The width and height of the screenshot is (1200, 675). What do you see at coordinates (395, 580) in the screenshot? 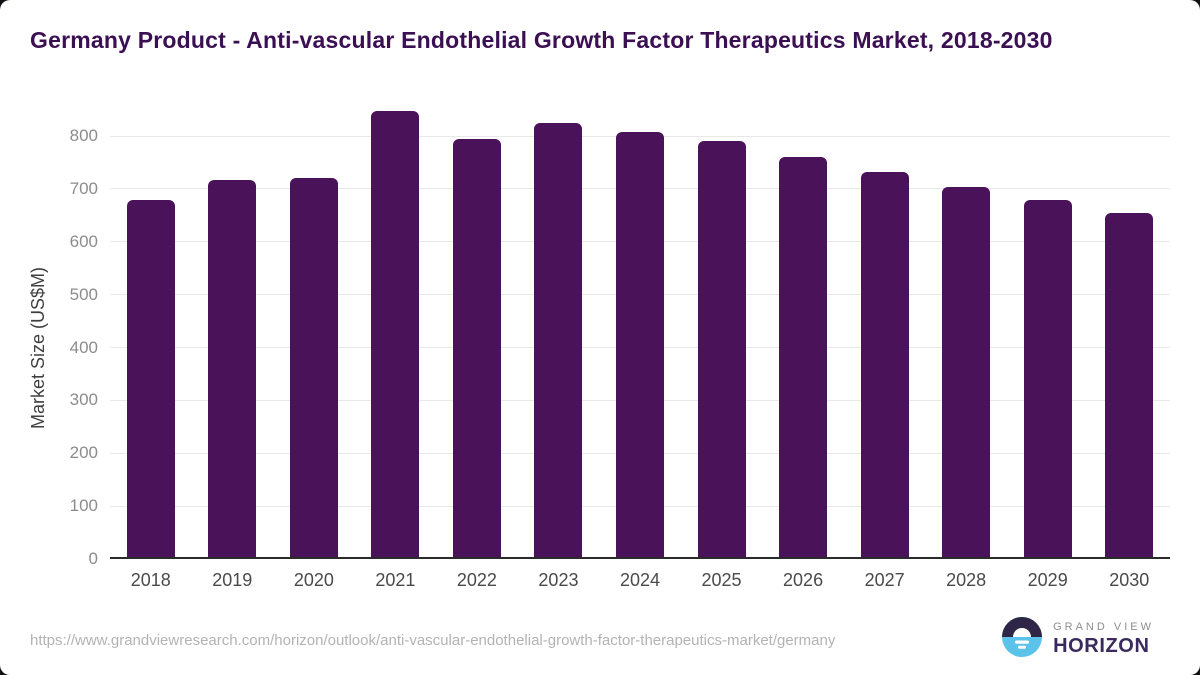
I see `x-tick-label: 2021` at bounding box center [395, 580].